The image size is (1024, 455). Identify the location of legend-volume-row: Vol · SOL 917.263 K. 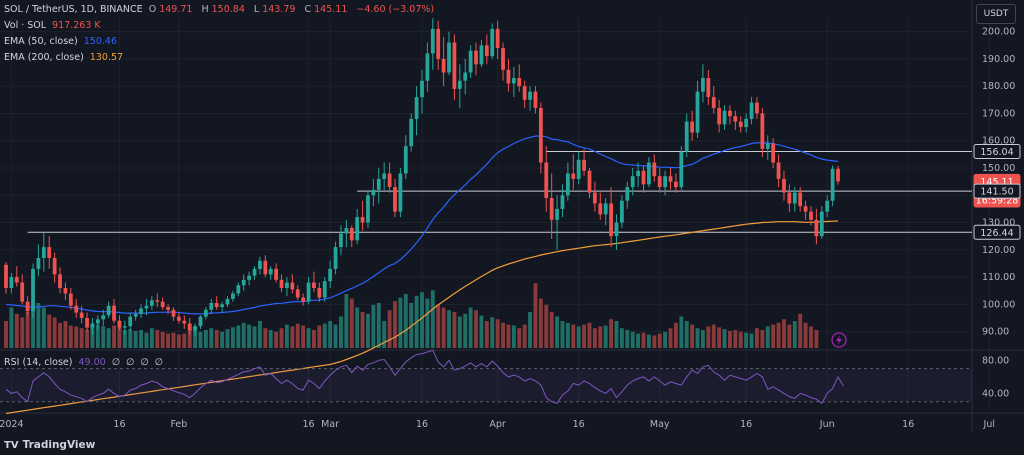
(54, 25).